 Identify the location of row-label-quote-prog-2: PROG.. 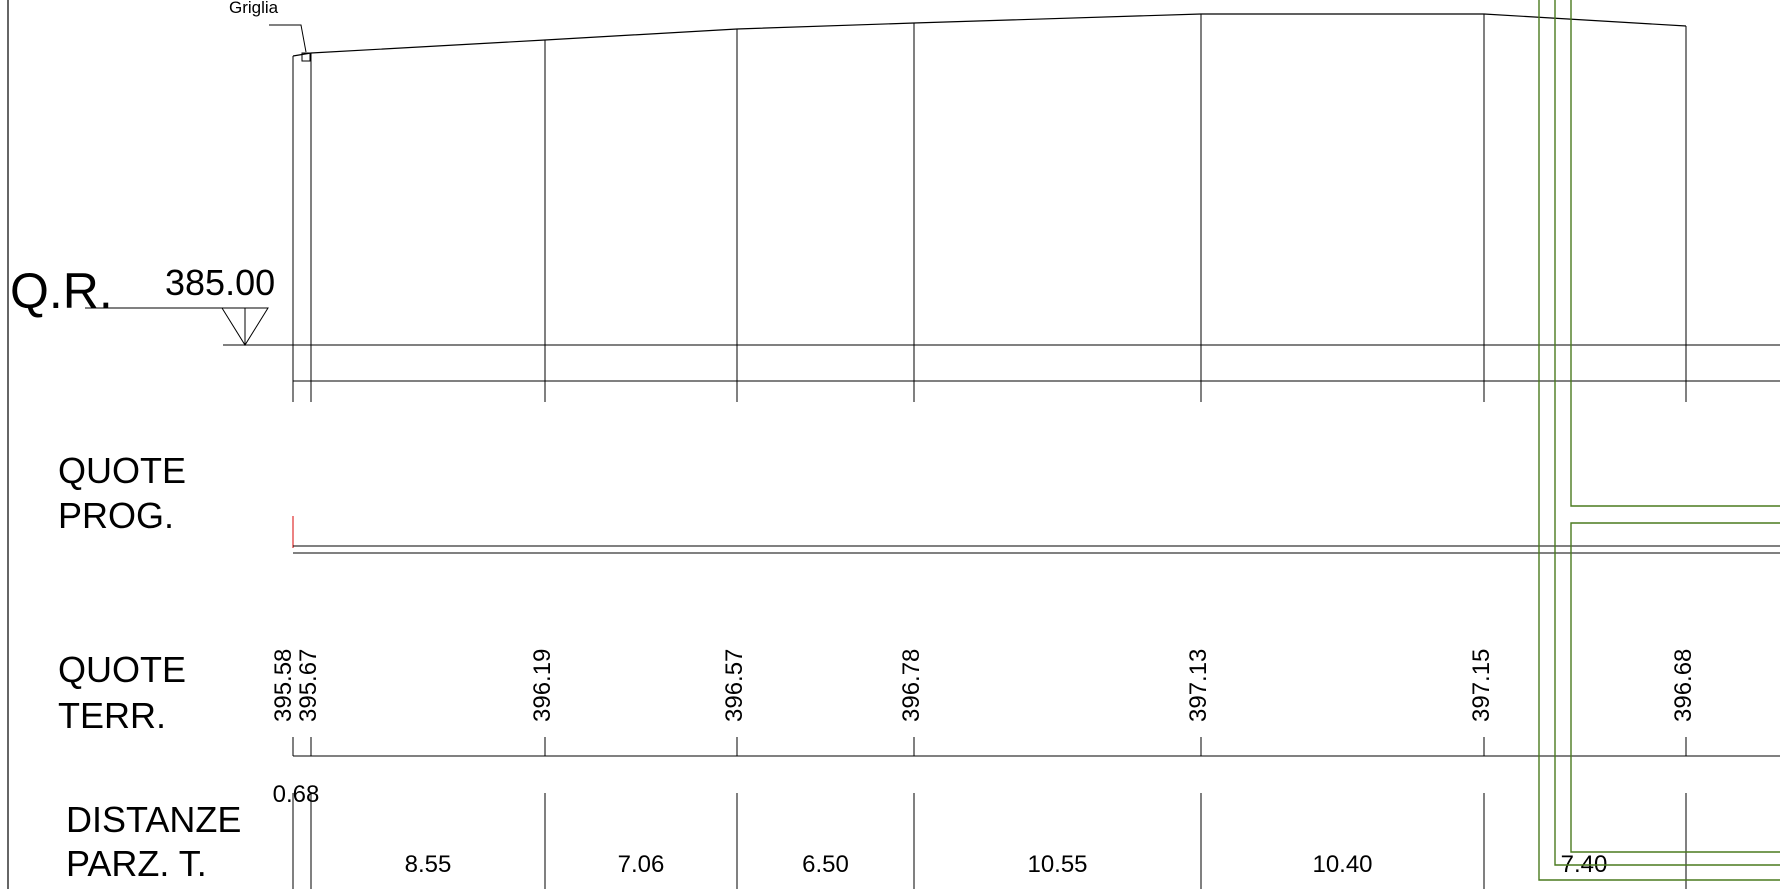
(116, 515).